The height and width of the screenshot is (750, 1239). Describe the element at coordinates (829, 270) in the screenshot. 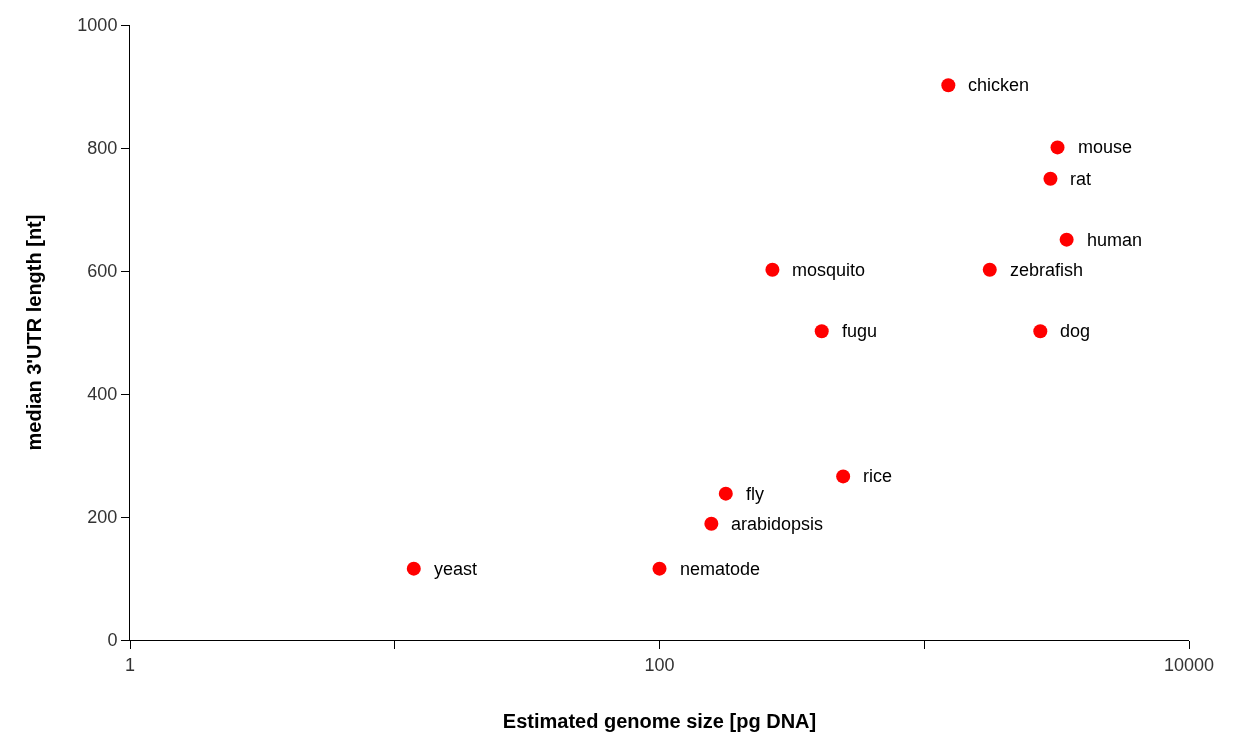

I see `annotation: mosquito` at that location.